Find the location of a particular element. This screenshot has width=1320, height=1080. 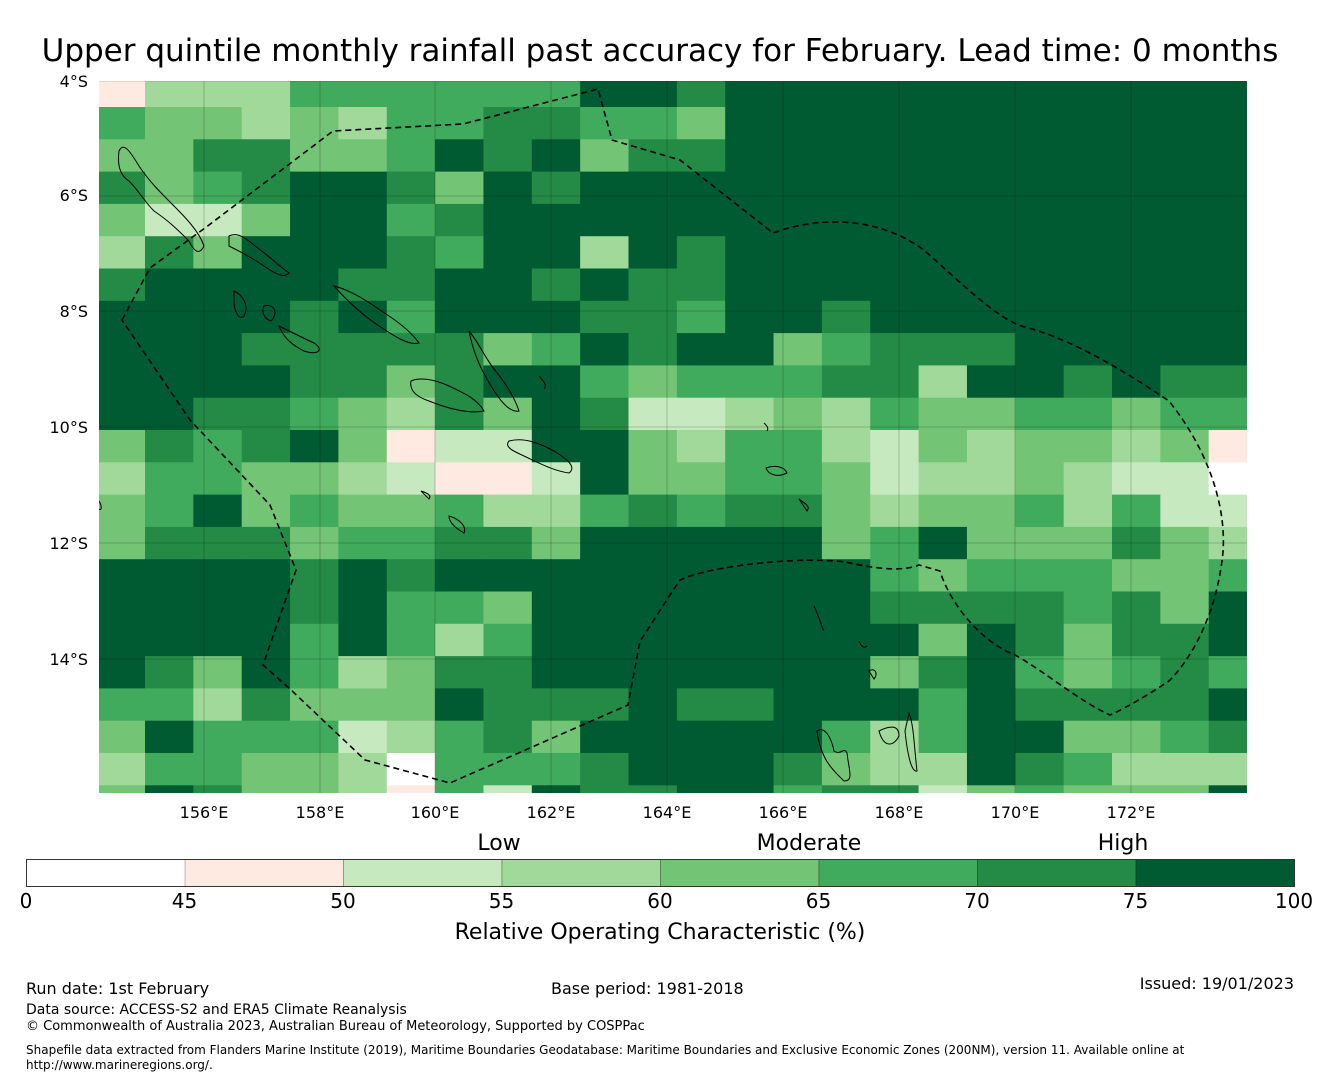

colorbar-segment is located at coordinates (581, 873).